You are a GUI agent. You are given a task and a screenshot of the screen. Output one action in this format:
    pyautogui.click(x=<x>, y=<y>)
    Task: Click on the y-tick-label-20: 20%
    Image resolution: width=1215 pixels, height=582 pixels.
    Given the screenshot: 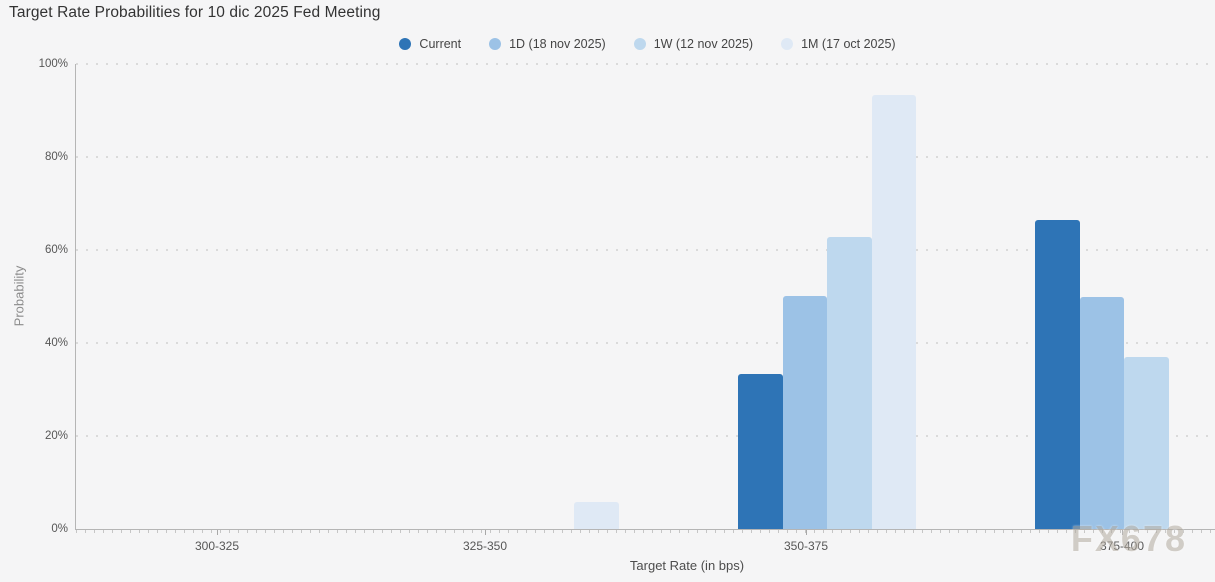 What is the action you would take?
    pyautogui.click(x=56, y=436)
    